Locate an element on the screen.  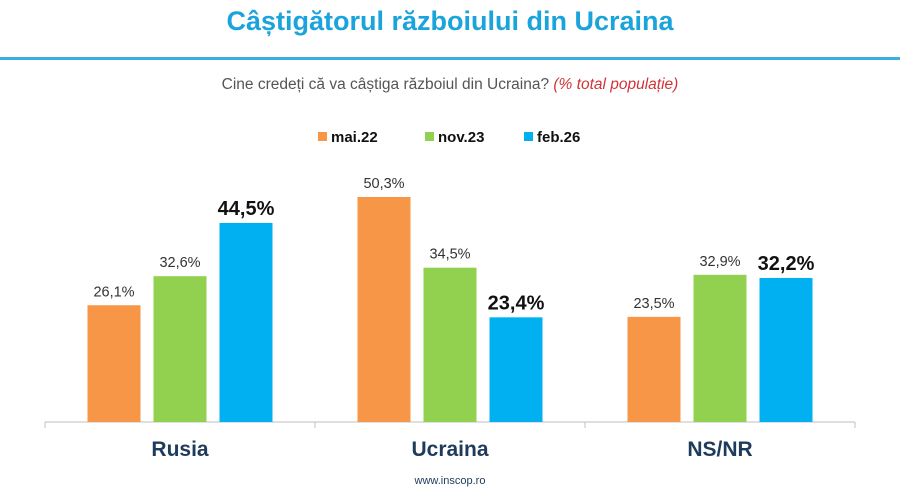
data-label: 32,6% is located at coordinates (179, 263).